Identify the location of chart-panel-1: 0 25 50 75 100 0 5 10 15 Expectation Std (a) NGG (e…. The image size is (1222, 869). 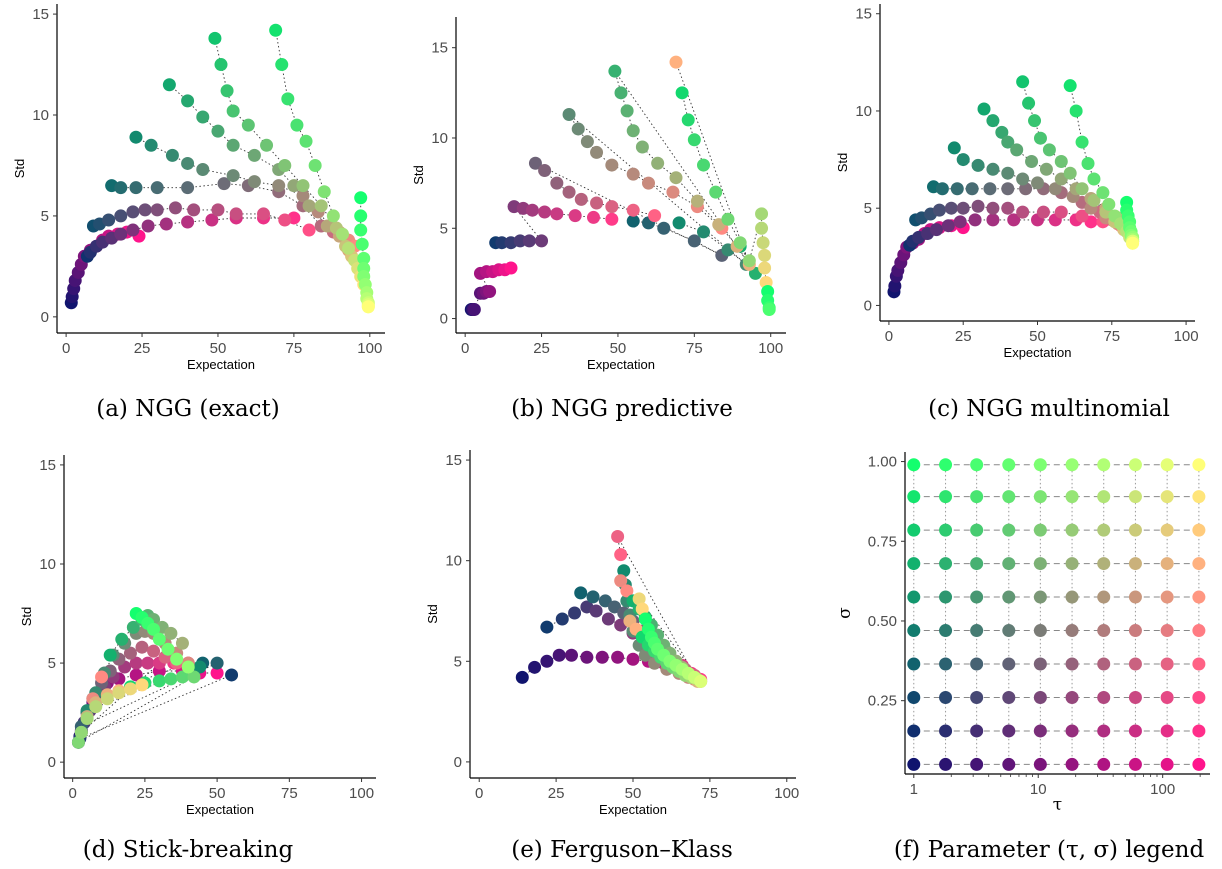
(198, 213).